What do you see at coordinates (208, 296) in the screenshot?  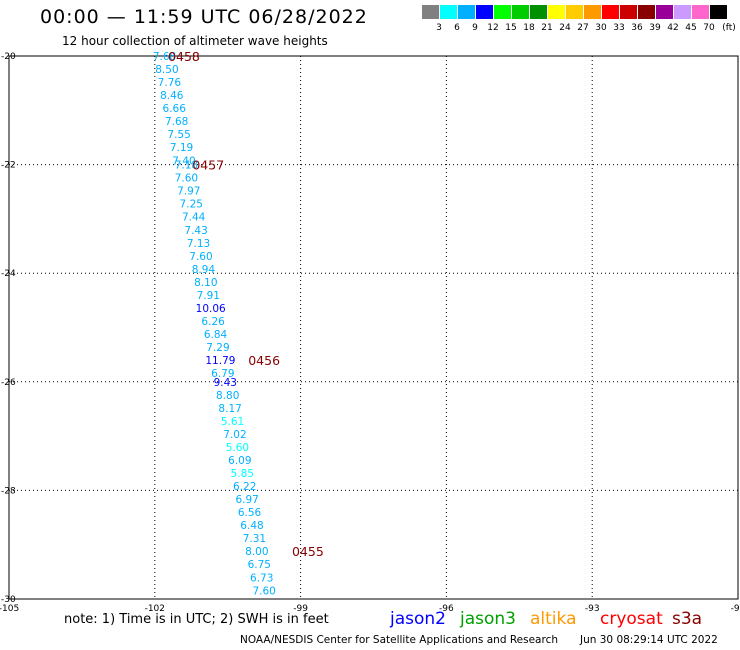 I see `wave-height-point: 7.91` at bounding box center [208, 296].